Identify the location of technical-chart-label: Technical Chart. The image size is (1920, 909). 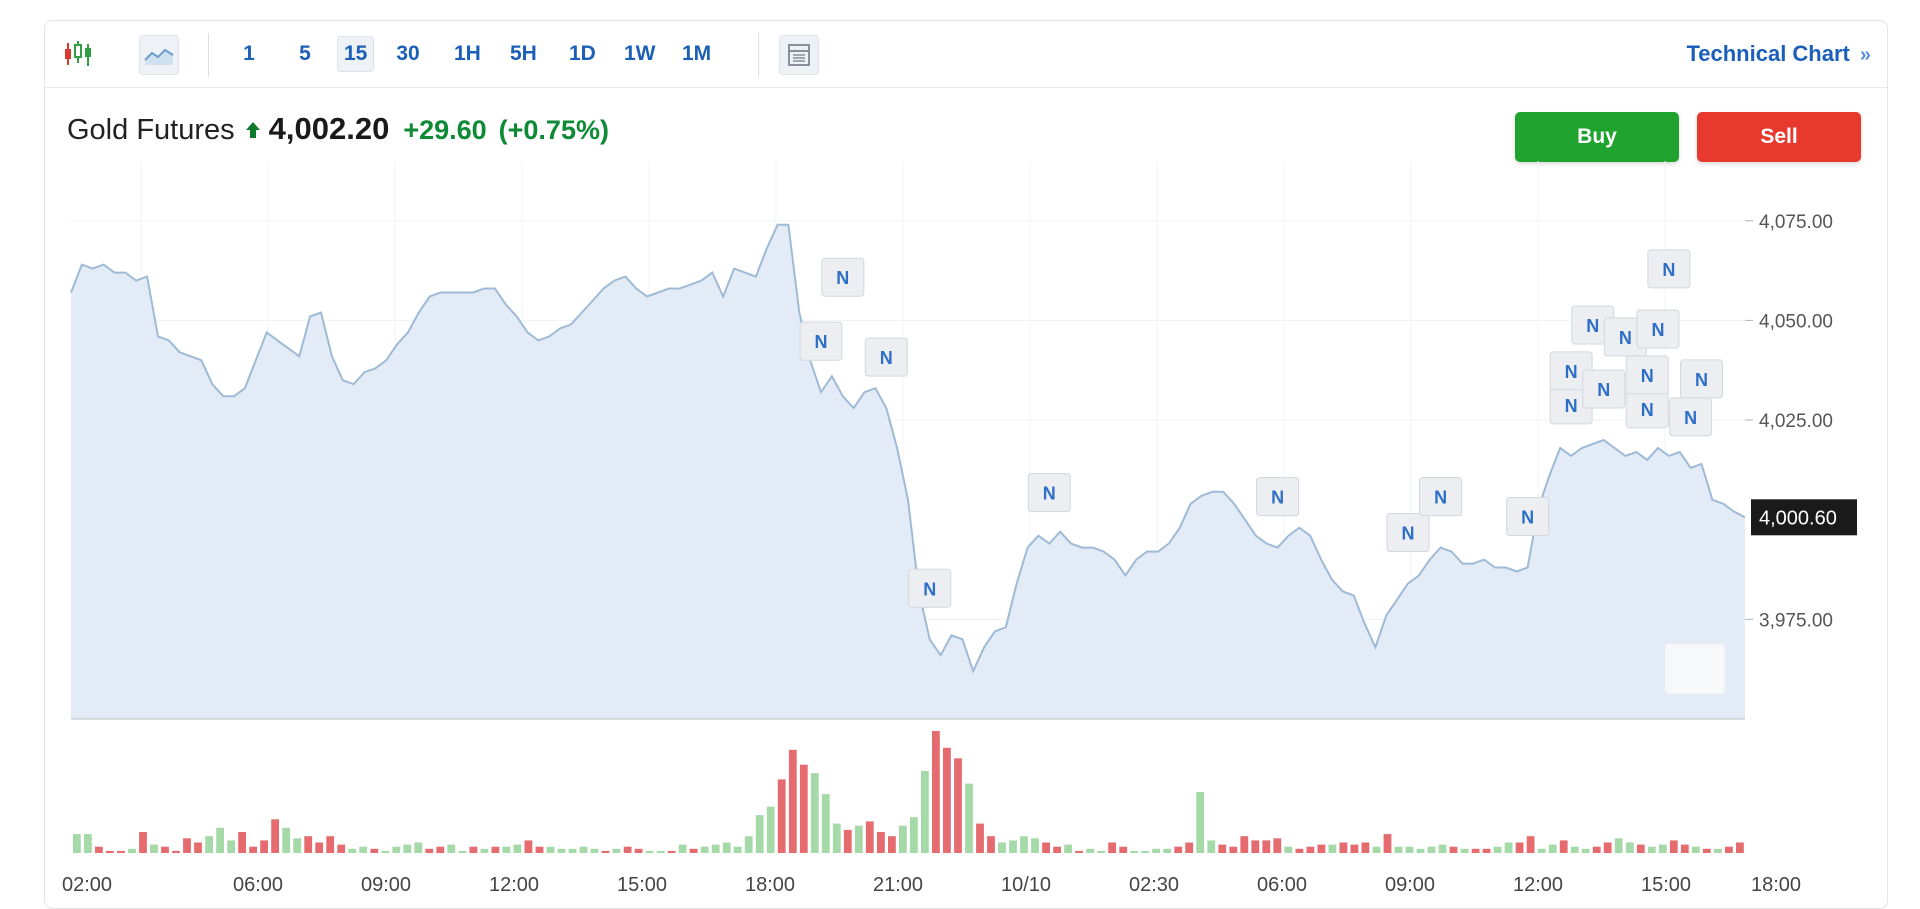
(1768, 53).